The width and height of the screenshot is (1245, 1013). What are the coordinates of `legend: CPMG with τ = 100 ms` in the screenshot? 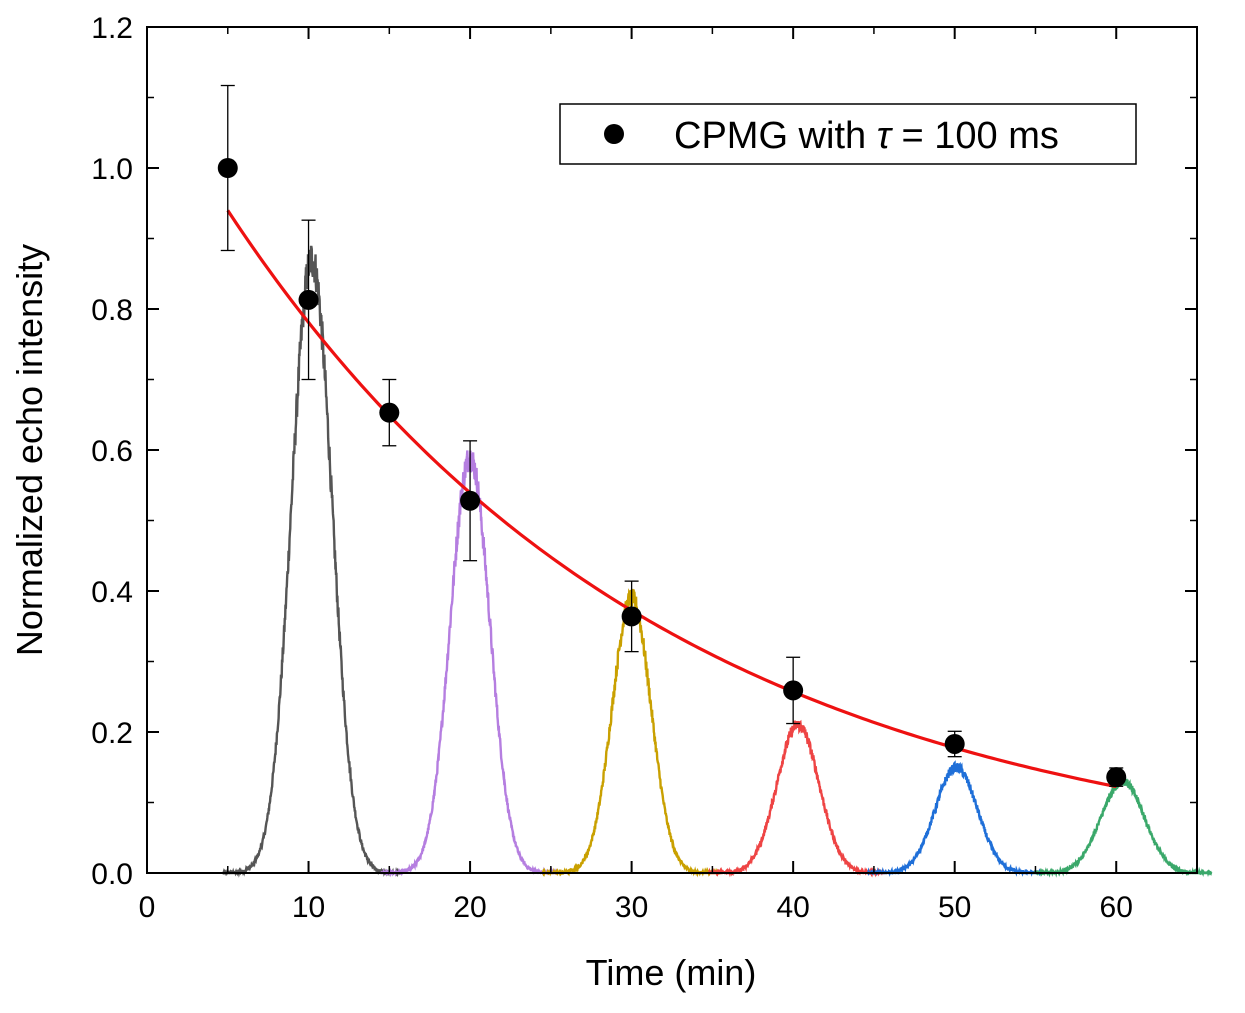 It's located at (848, 134).